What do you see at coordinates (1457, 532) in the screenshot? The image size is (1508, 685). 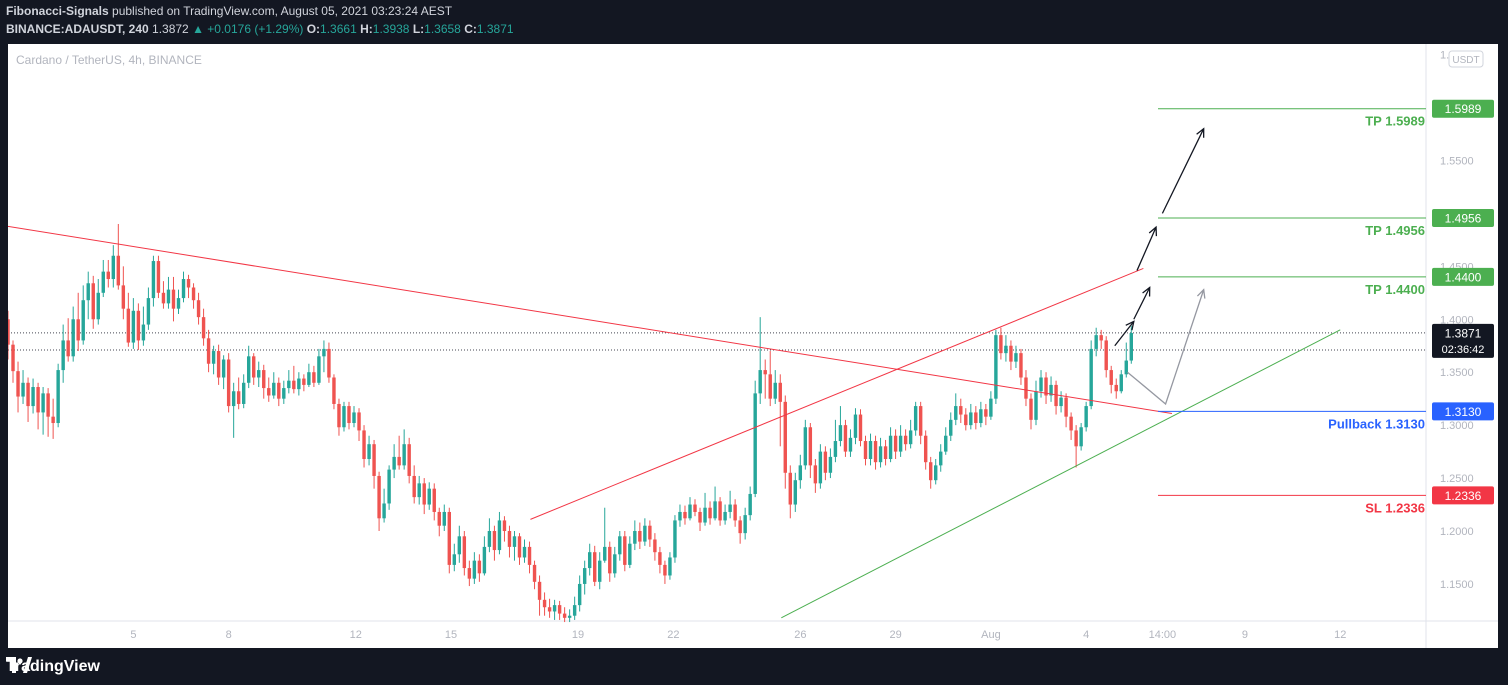 I see `y-tick-label: 1.2000` at bounding box center [1457, 532].